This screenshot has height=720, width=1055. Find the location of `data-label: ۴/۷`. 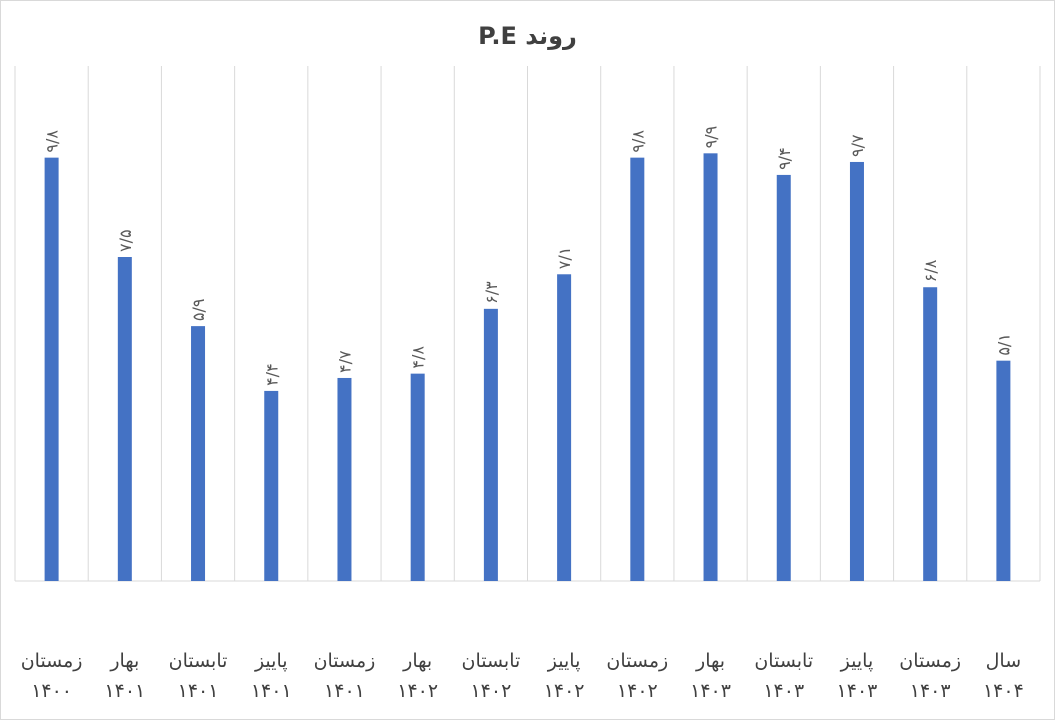

data-label: ۴/۷ is located at coordinates (344, 361).